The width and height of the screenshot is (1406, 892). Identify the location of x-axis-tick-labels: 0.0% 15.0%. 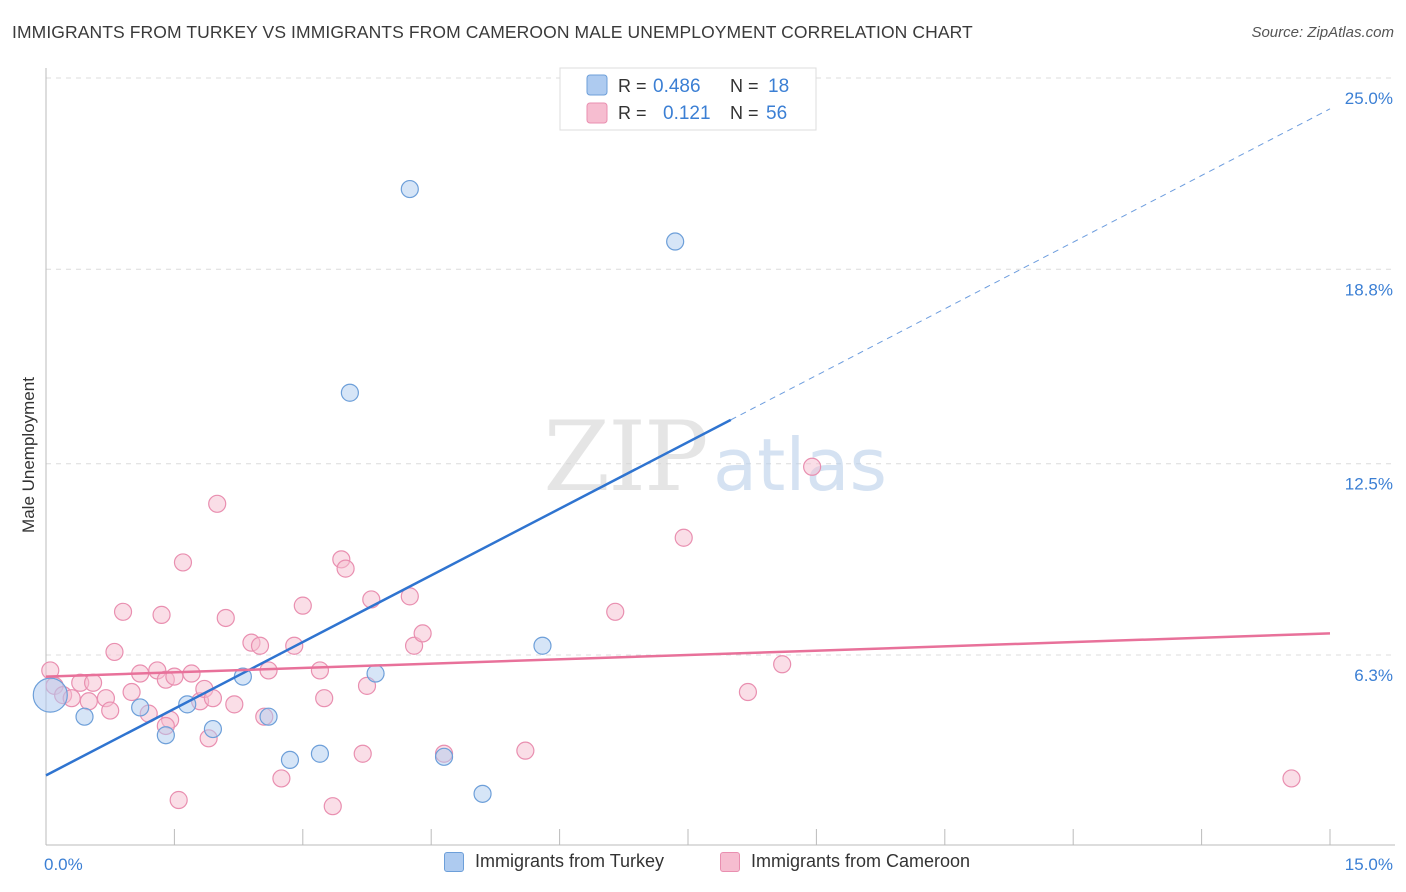
(718, 864).